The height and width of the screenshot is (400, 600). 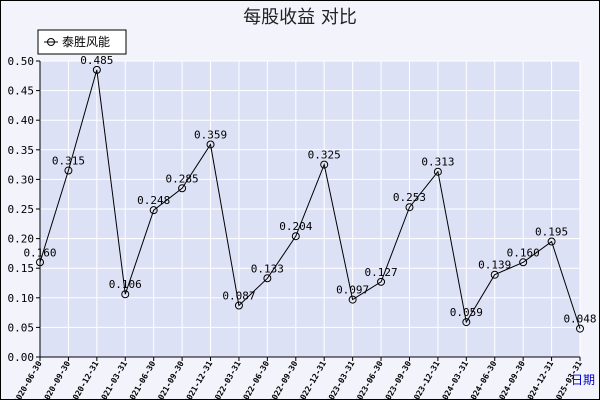 I want to click on x-tick-label: 2020-06-30, so click(x=28, y=379).